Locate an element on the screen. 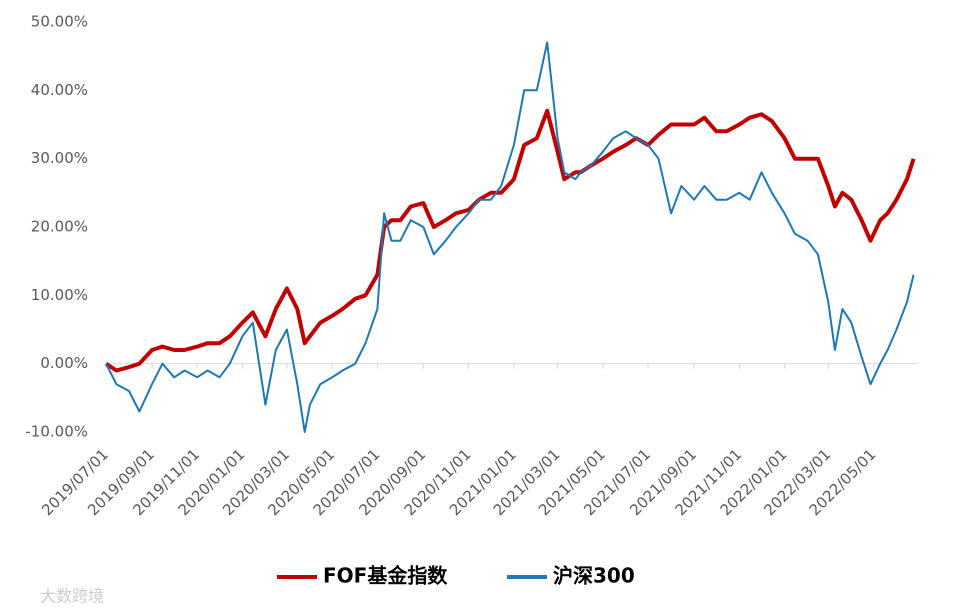 This screenshot has width=957, height=614. y-tick-label: -10.00% is located at coordinates (56, 432).